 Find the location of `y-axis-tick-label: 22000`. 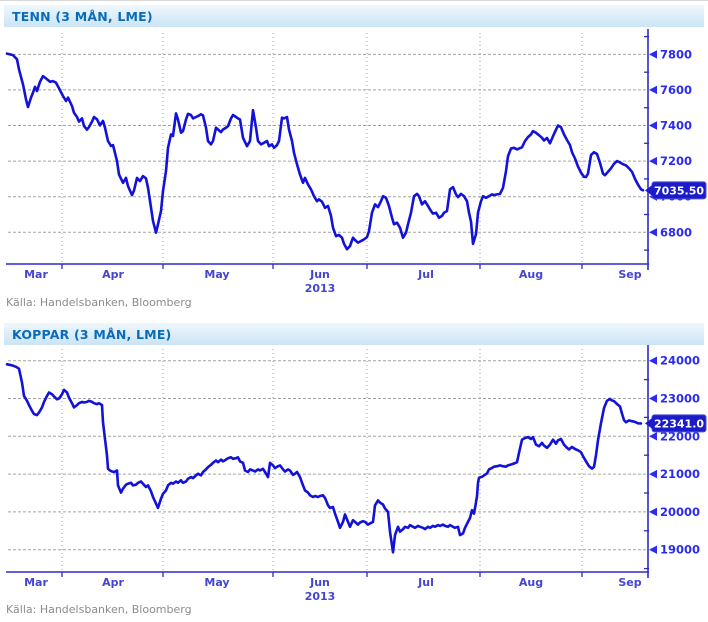

y-axis-tick-label: 22000 is located at coordinates (680, 436).